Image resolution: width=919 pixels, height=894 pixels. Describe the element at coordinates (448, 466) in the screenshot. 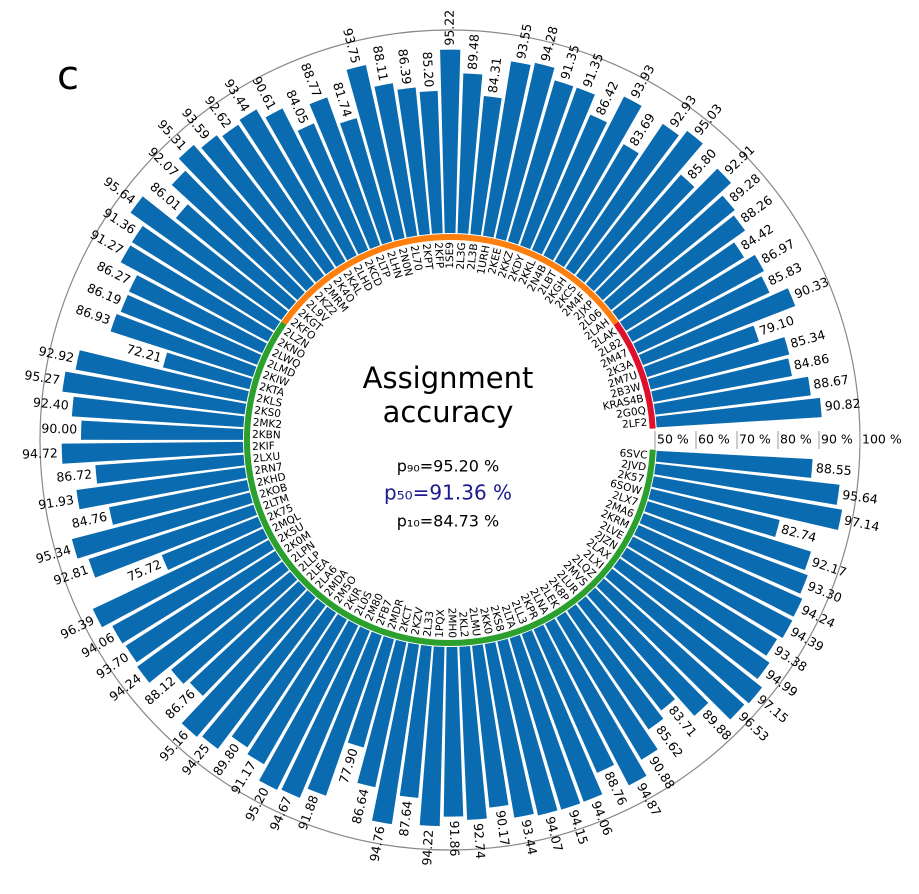

I see `annotation: p₉₀=95.20 %` at that location.